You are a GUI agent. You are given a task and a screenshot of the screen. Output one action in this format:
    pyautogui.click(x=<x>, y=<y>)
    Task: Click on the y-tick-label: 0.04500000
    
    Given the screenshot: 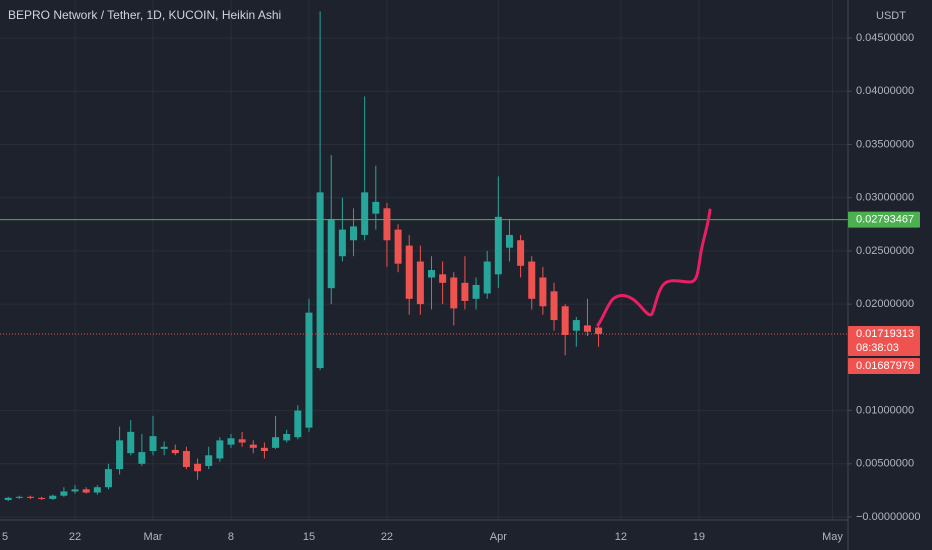 What is the action you would take?
    pyautogui.click(x=885, y=38)
    